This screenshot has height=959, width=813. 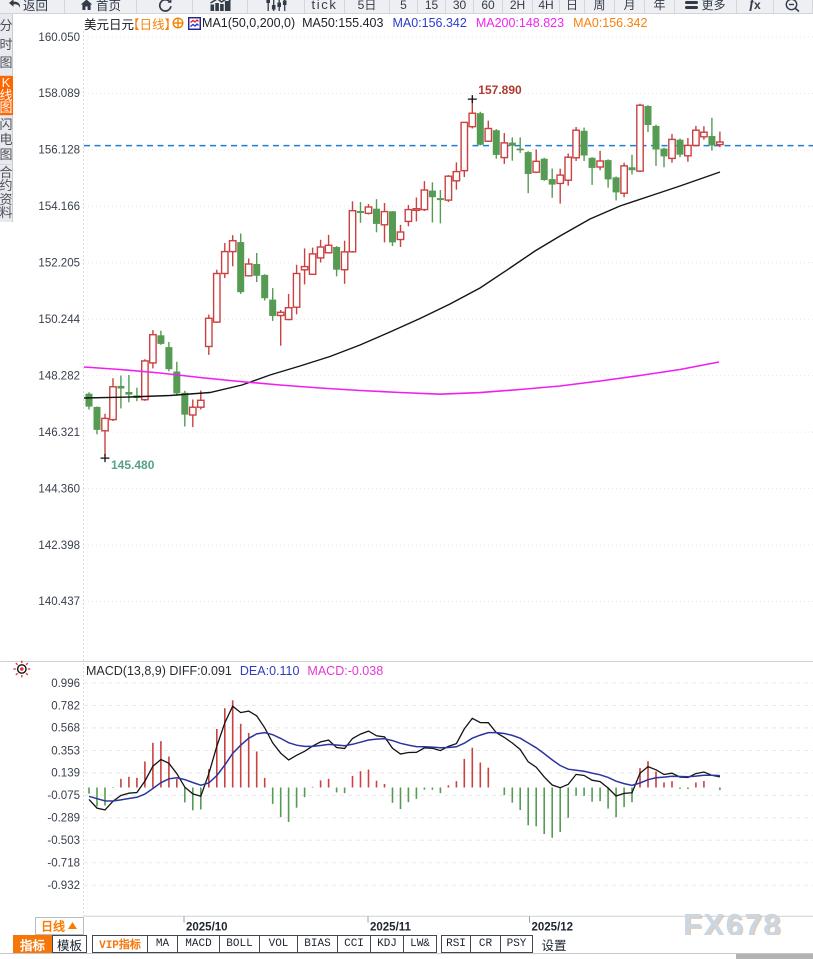 What do you see at coordinates (207, 928) in the screenshot?
I see `svg-text: 2025/10` at bounding box center [207, 928].